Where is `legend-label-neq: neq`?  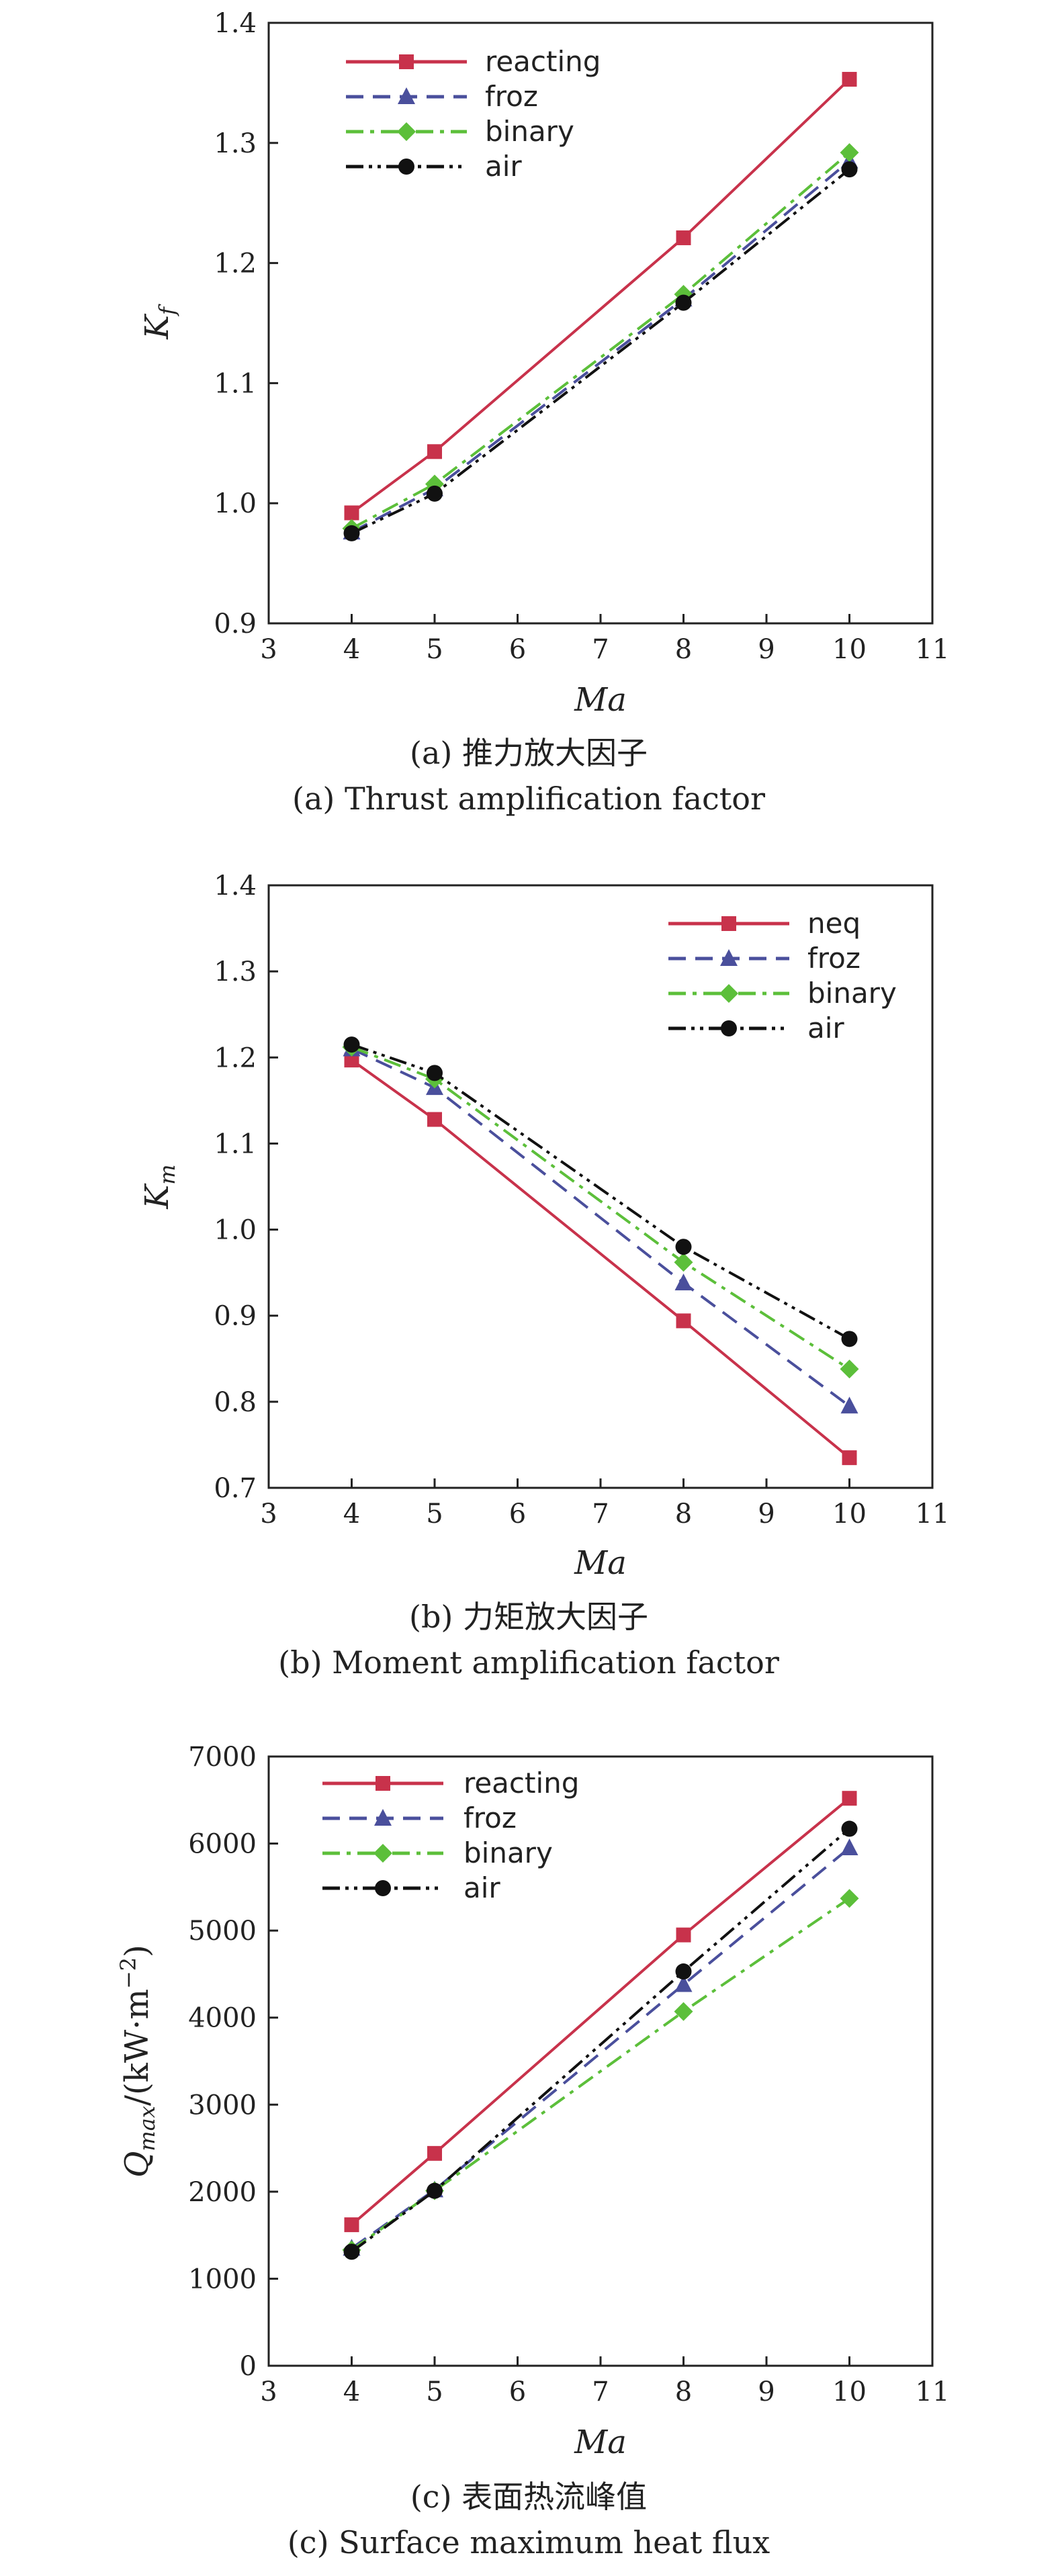
legend-label-neq: neq is located at coordinates (834, 924).